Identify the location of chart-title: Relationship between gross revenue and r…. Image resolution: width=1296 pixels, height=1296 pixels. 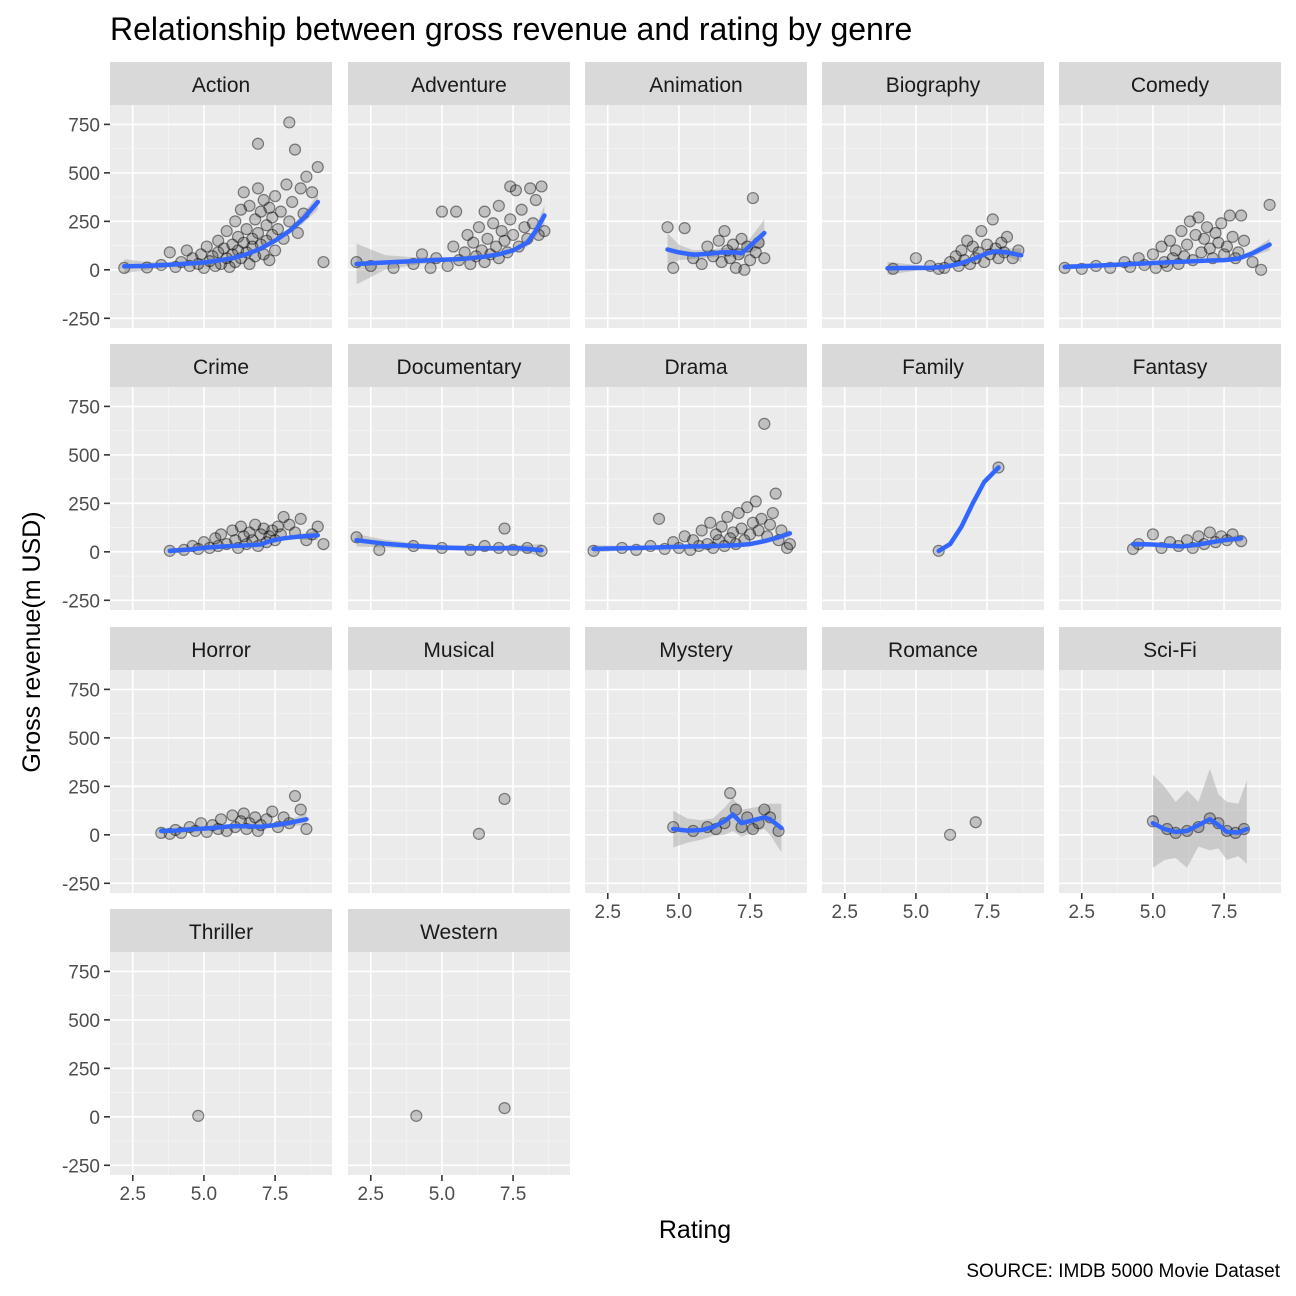
(511, 29).